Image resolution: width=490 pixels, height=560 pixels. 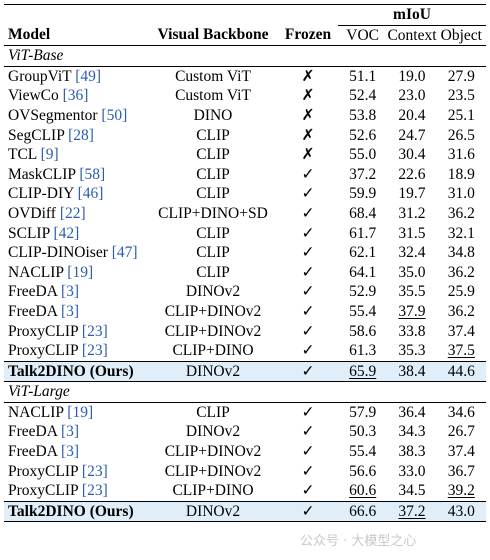 What do you see at coordinates (49, 155) in the screenshot?
I see `citation-link: [9]` at bounding box center [49, 155].